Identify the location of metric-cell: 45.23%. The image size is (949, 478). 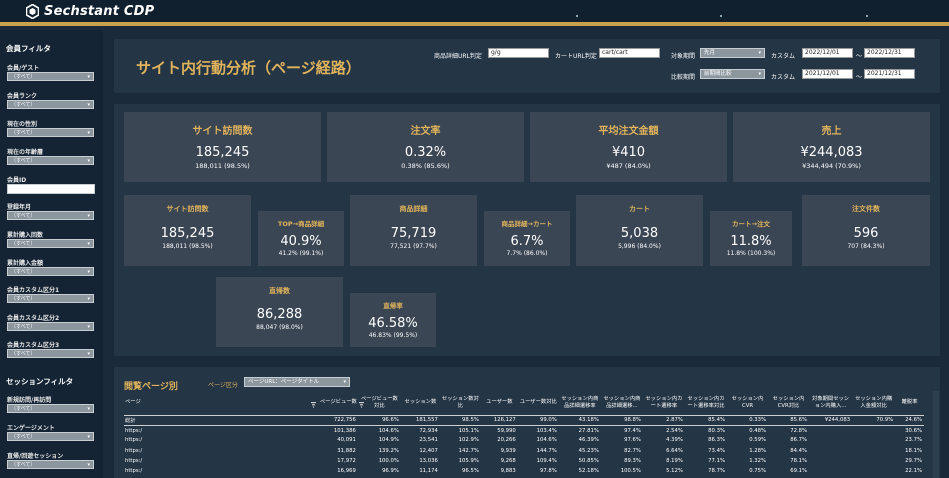
(588, 450).